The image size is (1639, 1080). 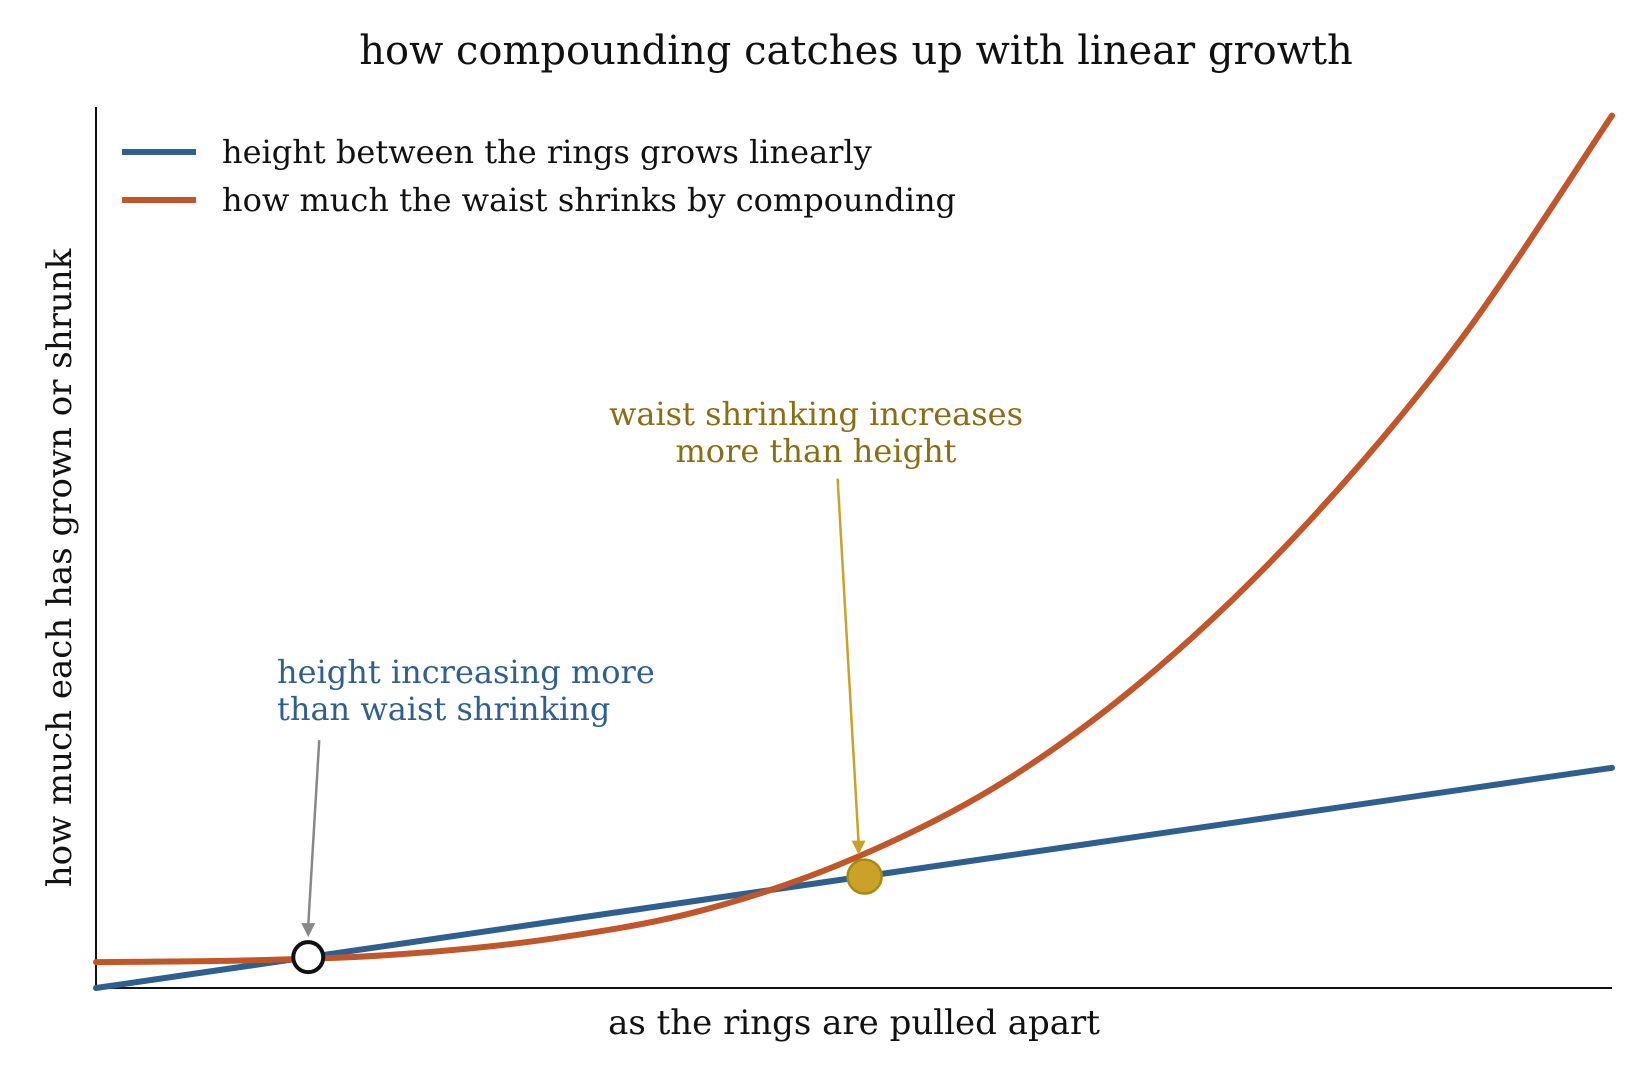 I want to click on crossing-point-marker-right, so click(x=864, y=876).